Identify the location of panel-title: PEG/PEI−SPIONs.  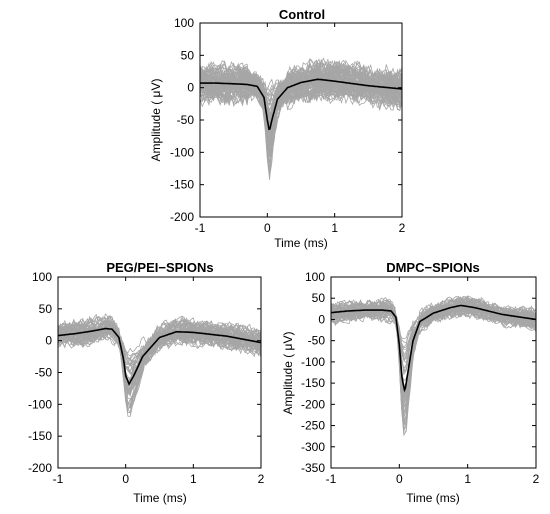
(159, 267).